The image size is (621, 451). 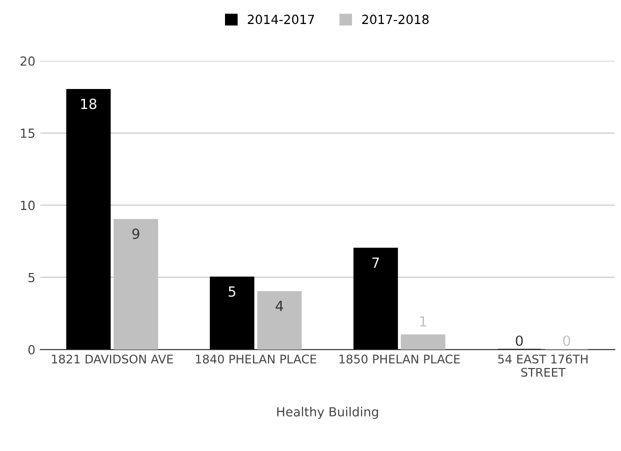 What do you see at coordinates (395, 19) in the screenshot?
I see `legend-label: 2017-2018` at bounding box center [395, 19].